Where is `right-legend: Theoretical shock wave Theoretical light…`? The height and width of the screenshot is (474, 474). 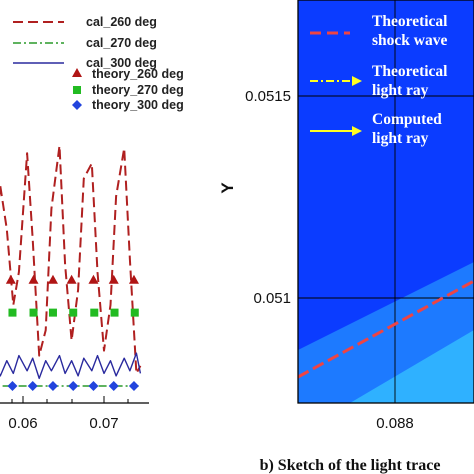
right-legend: Theoretical shock wave Theoretical light… is located at coordinates (379, 80).